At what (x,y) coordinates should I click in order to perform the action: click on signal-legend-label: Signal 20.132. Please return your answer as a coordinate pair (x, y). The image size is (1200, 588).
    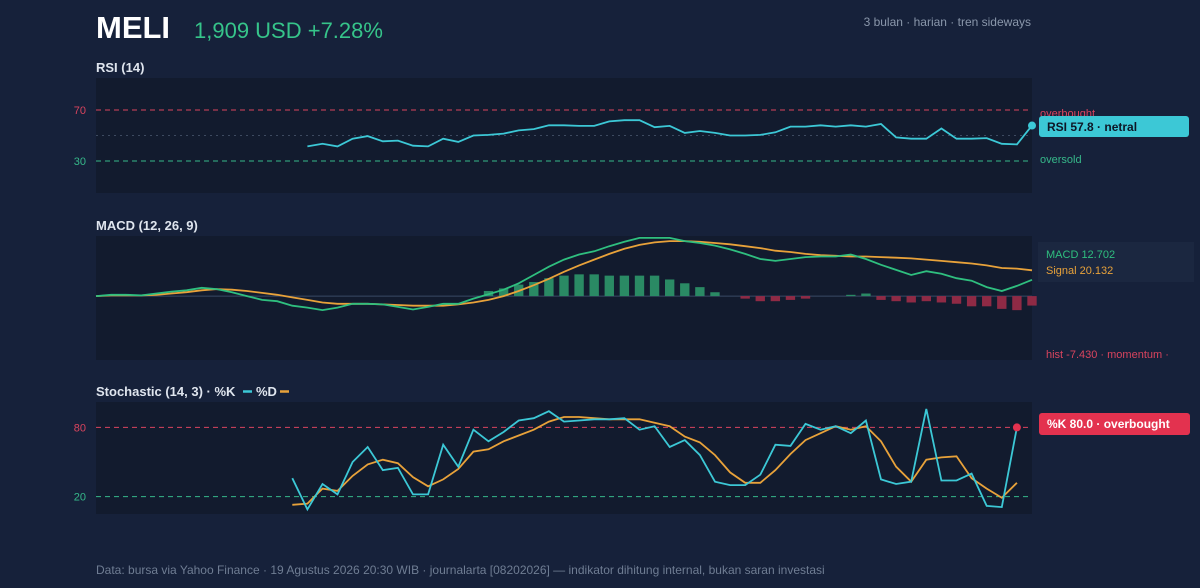
    Looking at the image, I should click on (1079, 271).